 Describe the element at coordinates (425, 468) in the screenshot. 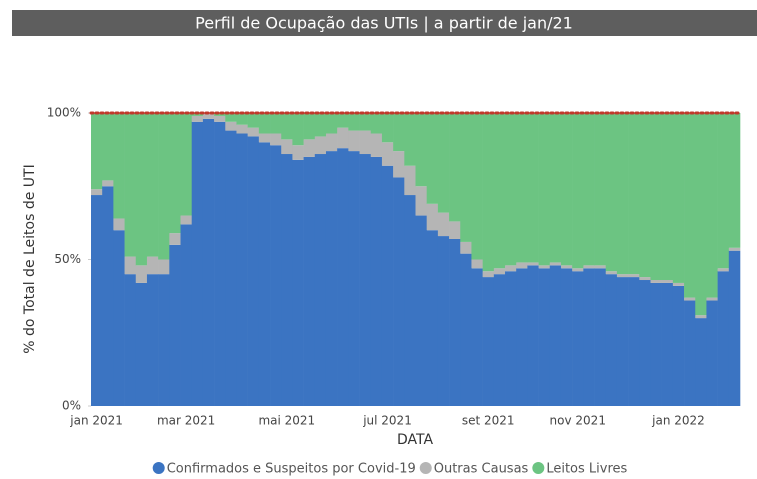

I see `legend-marker` at that location.